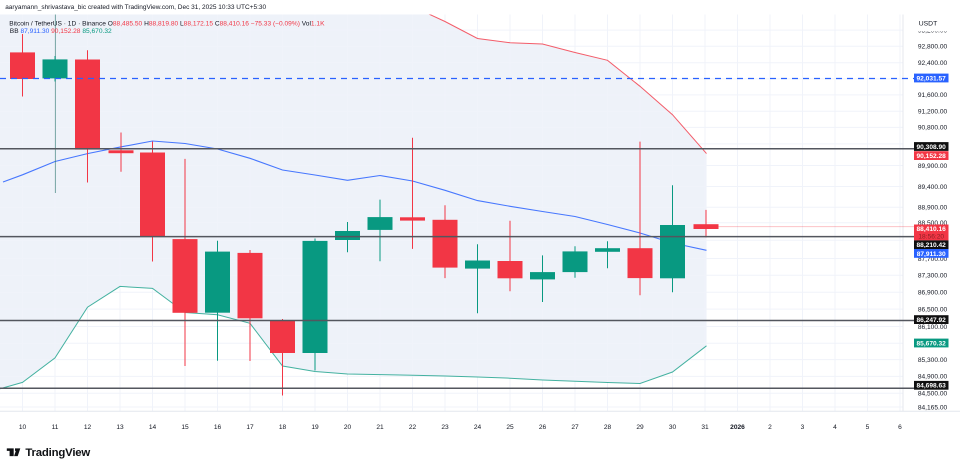 Image resolution: width=960 pixels, height=468 pixels. What do you see at coordinates (250, 427) in the screenshot?
I see `svg-text: 17` at bounding box center [250, 427].